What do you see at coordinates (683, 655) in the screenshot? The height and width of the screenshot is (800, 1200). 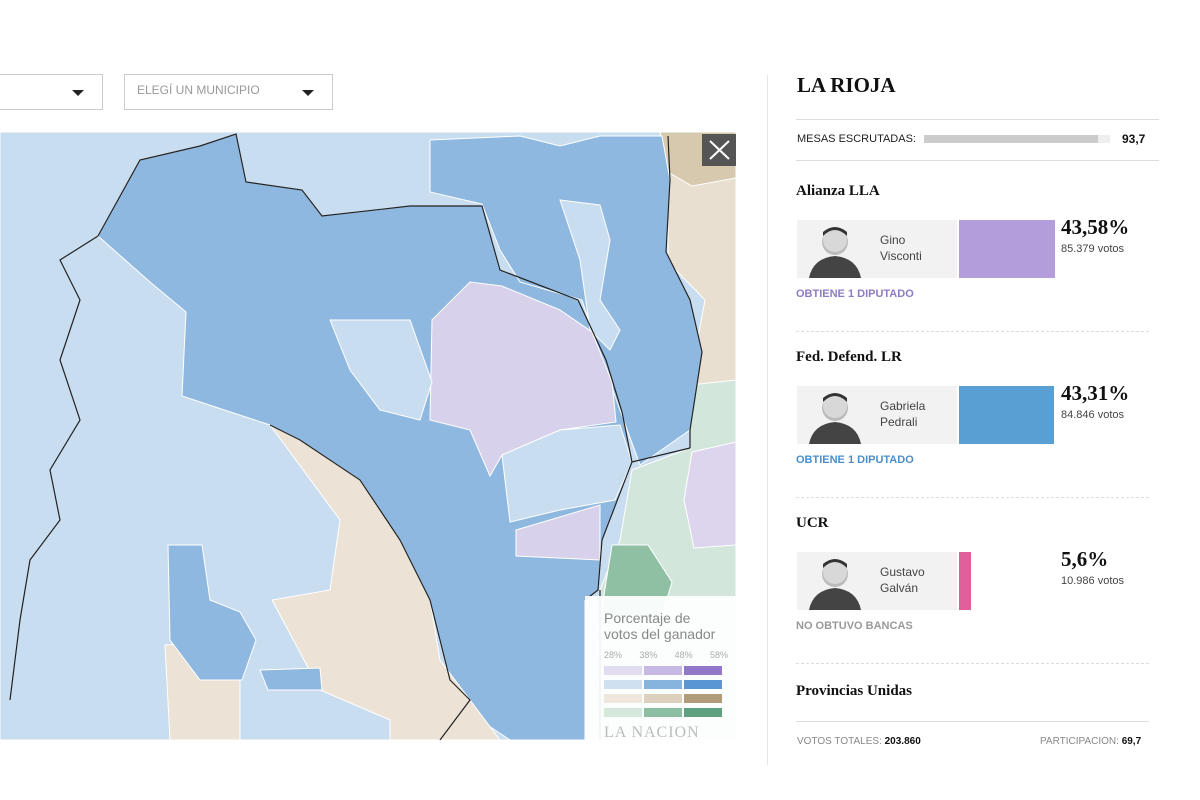 I see `legend-scale-label: 48%` at bounding box center [683, 655].